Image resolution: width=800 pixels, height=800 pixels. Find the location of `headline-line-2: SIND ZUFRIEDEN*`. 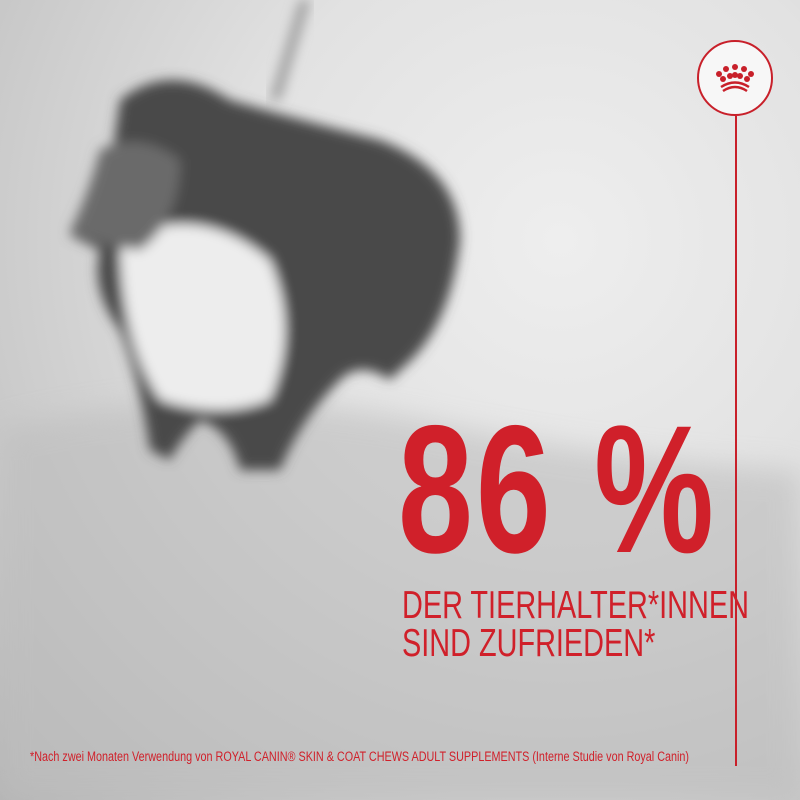

headline-line-2: SIND ZUFRIEDEN* is located at coordinates (529, 643).